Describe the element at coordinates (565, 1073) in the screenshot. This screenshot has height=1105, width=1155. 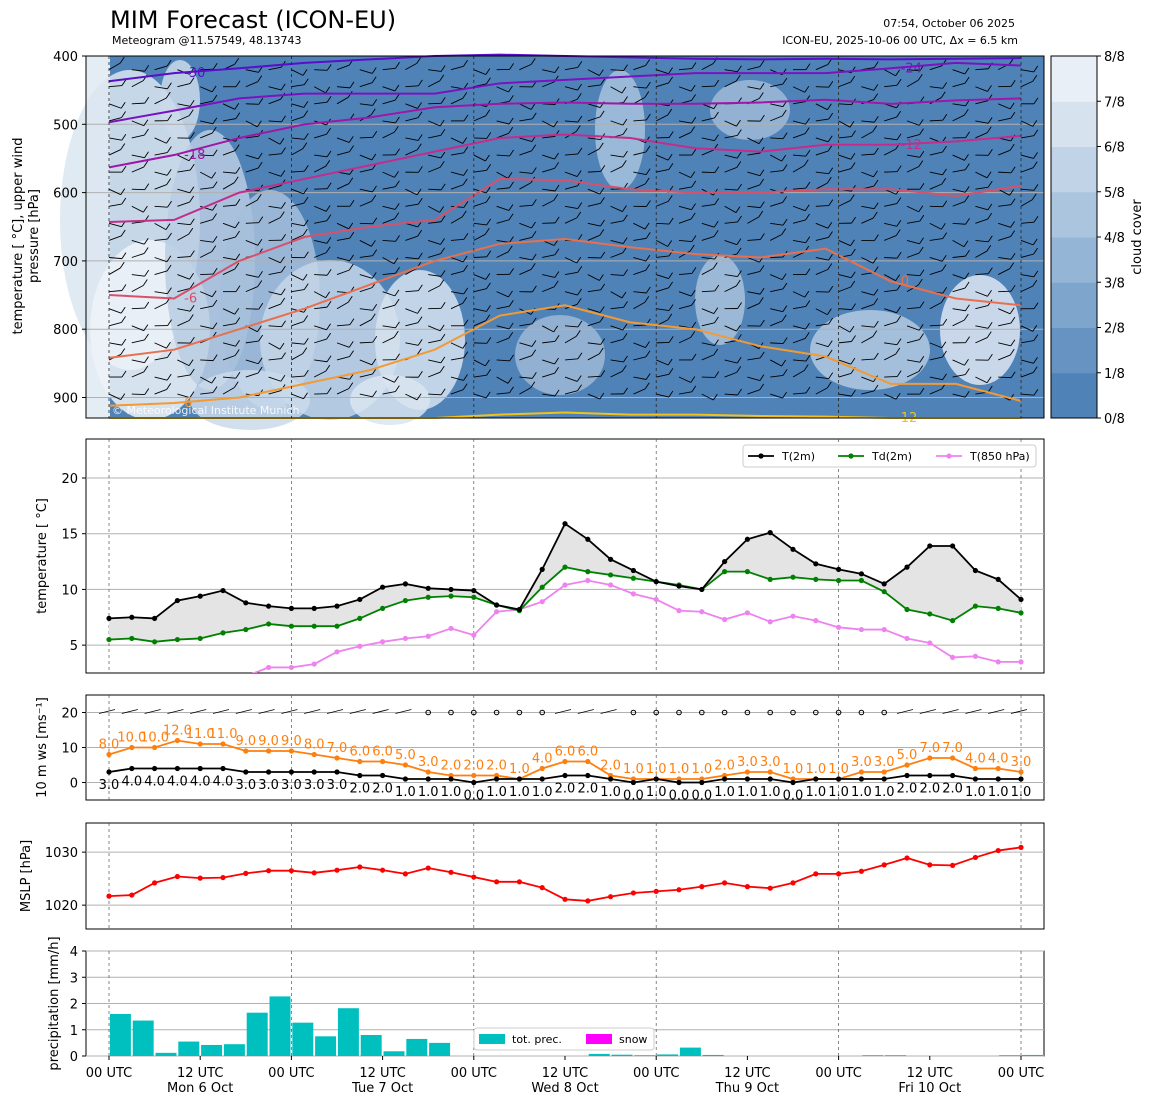
I see `x-tick-label: 12 UTC` at that location.